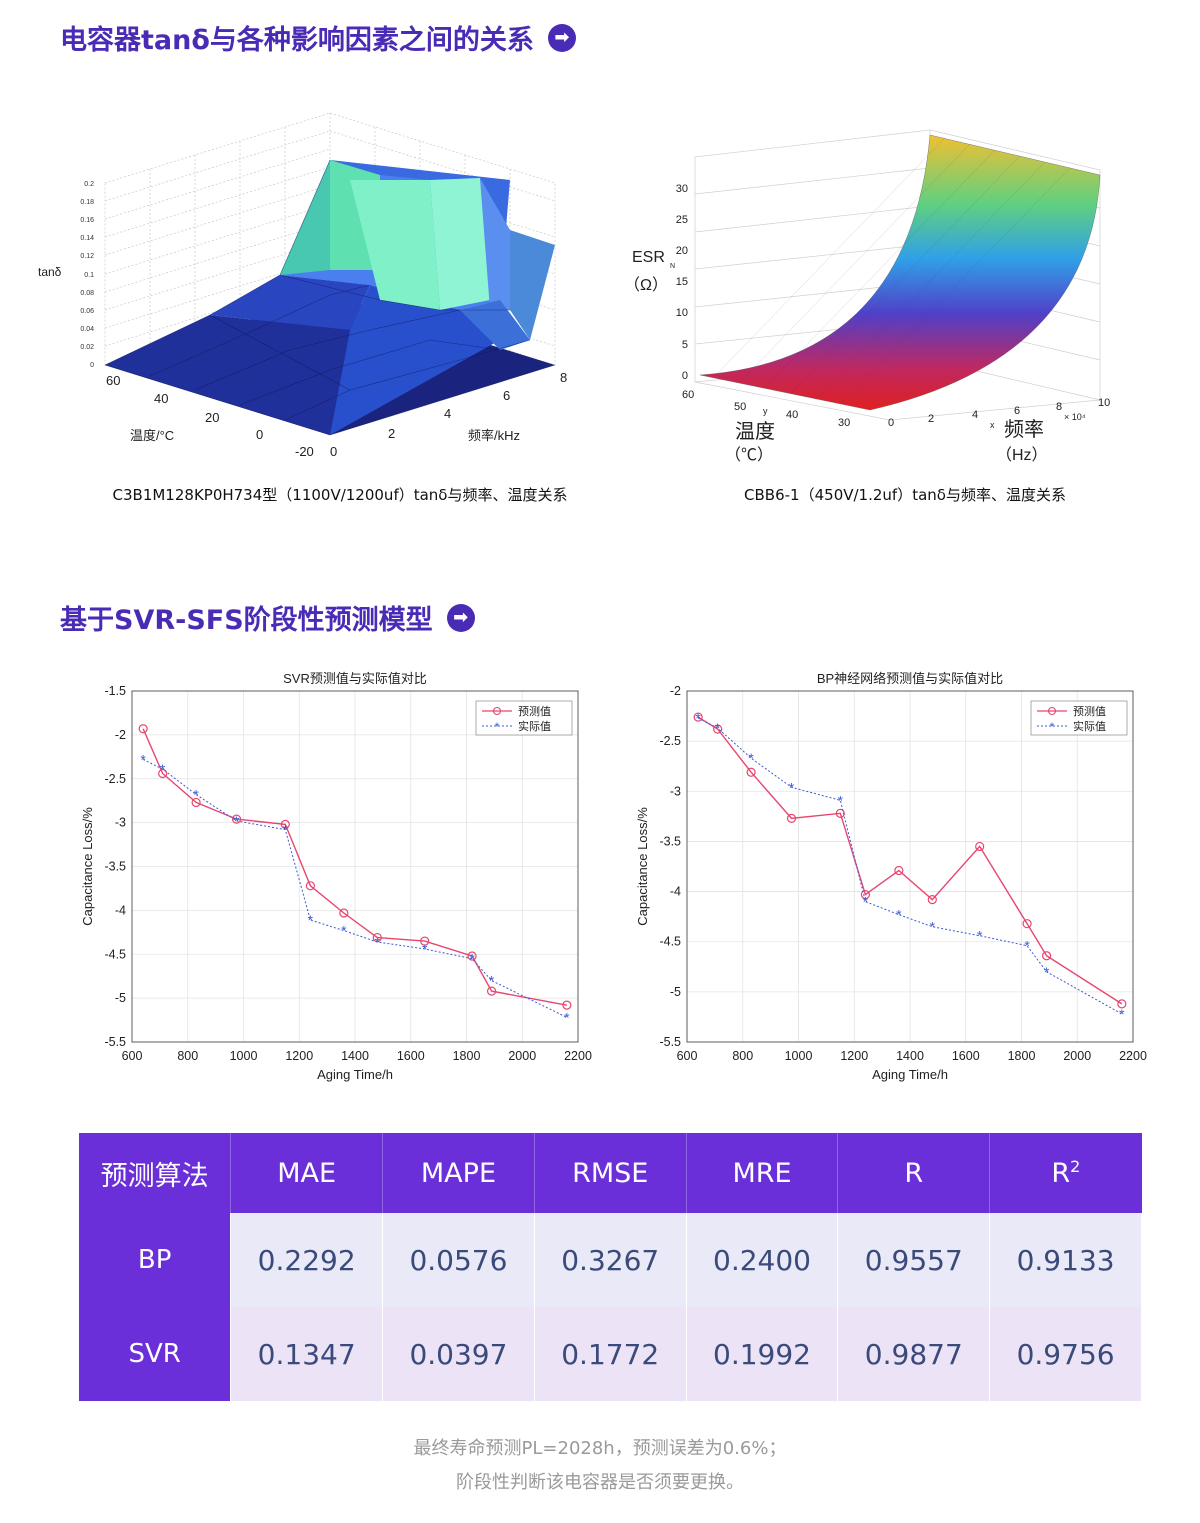 This screenshot has height=1523, width=1200. What do you see at coordinates (494, 435) in the screenshot?
I see `left-freq-label: 频率/kHz` at bounding box center [494, 435].